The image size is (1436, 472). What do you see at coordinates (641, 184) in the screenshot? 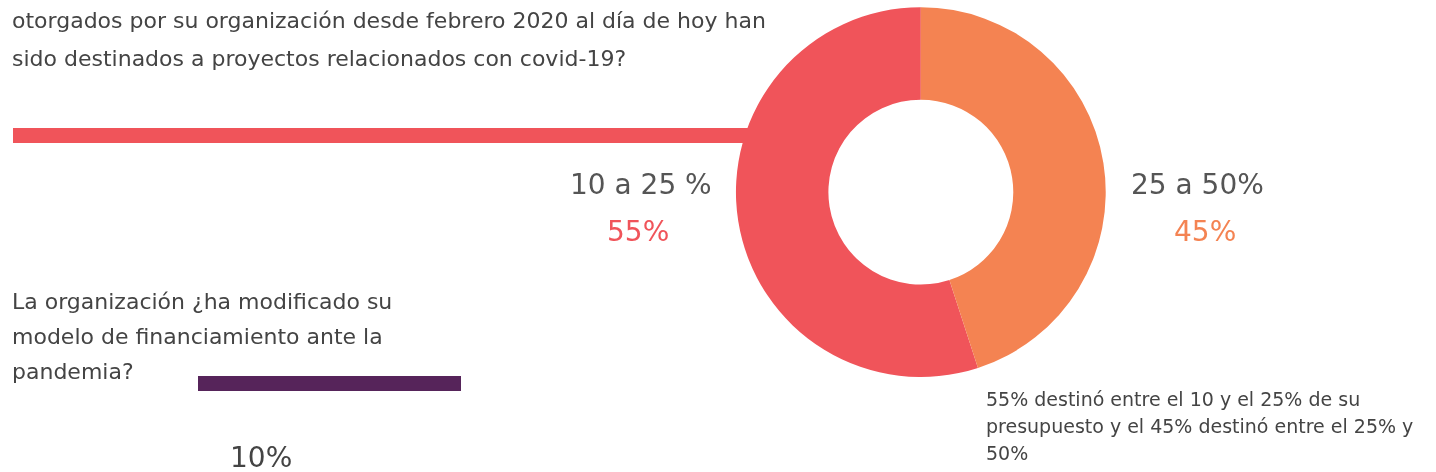
I see `slice-label: 10 a 25 %` at bounding box center [641, 184].